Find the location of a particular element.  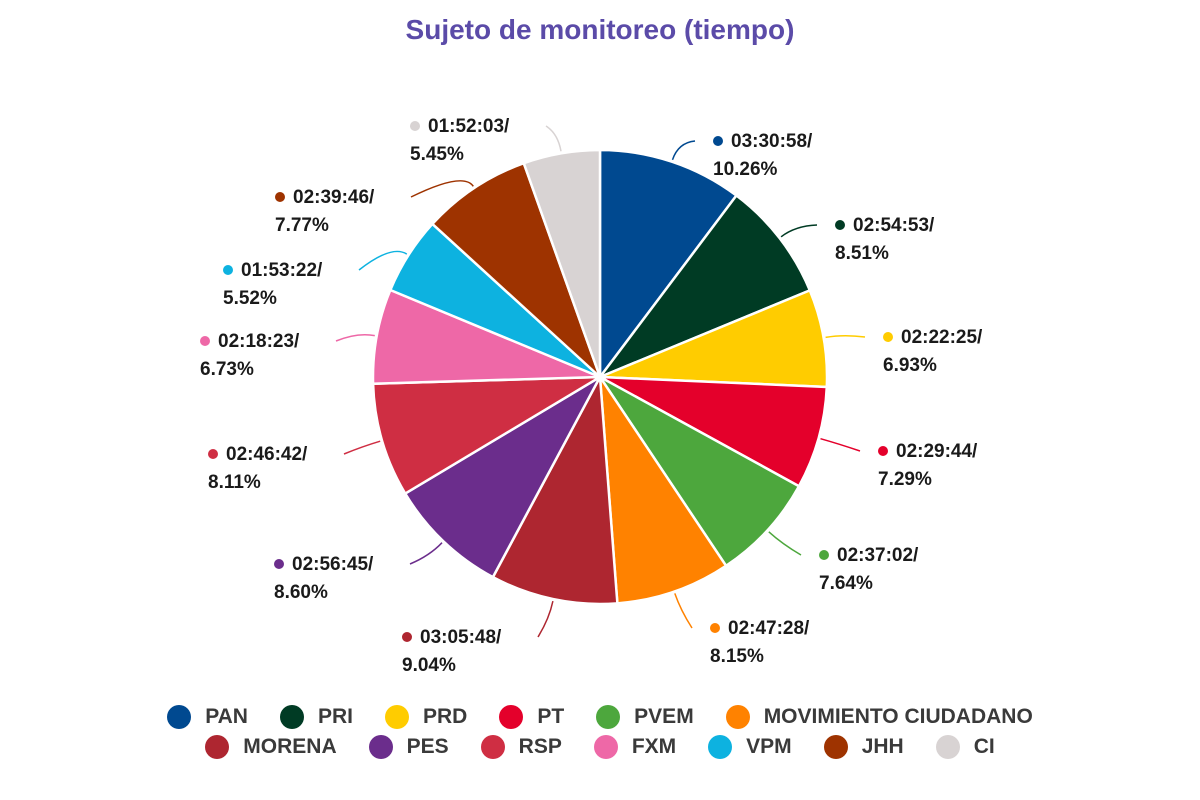

legend-label: PRD is located at coordinates (445, 716).